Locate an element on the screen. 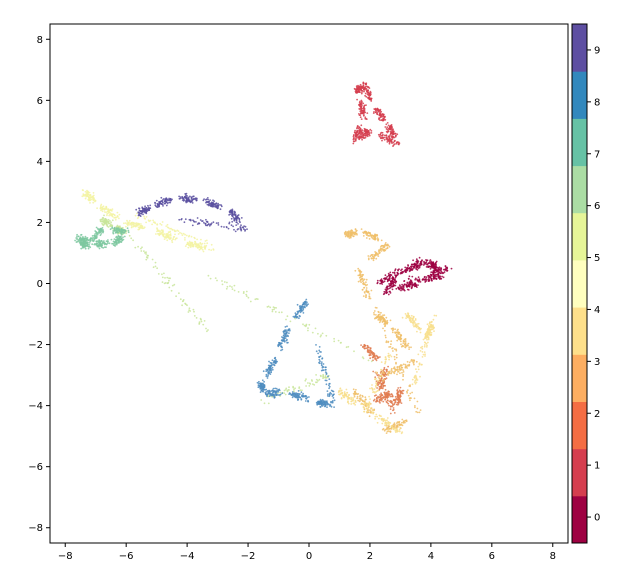 This screenshot has width=626, height=588. y-tick-label: 2 is located at coordinates (40, 223).